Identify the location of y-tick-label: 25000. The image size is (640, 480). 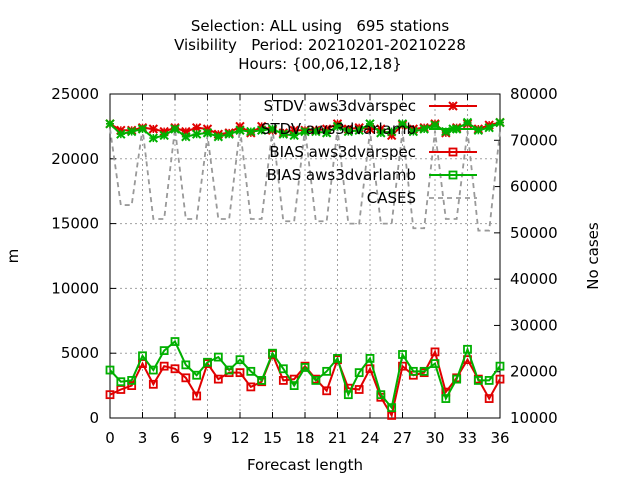
(75, 94).